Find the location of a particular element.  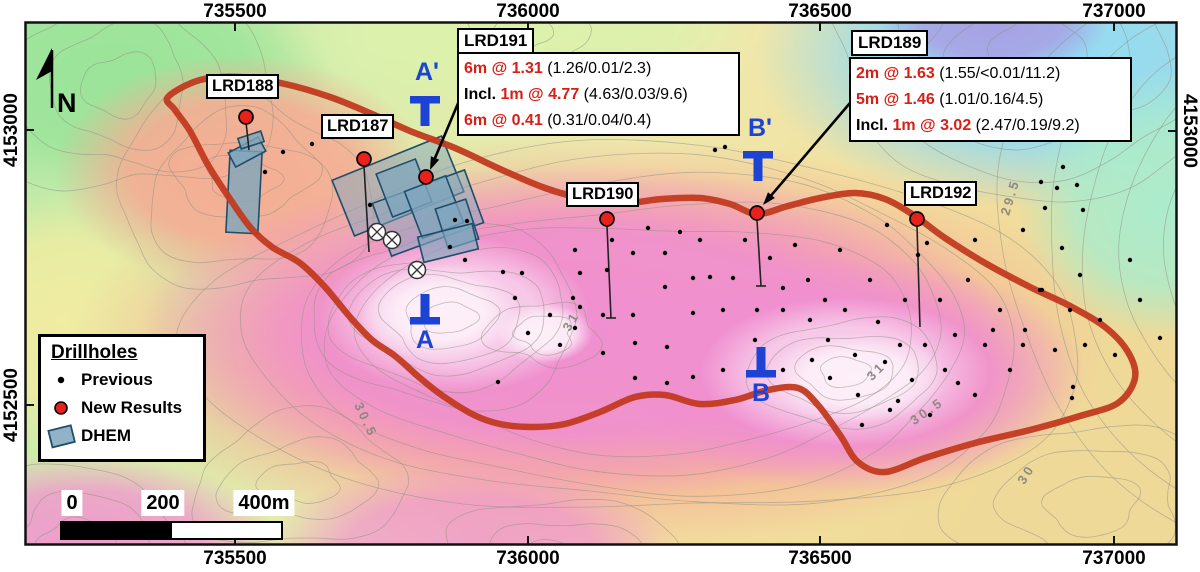

hole-label-LRD187: LRD187 is located at coordinates (358, 126).